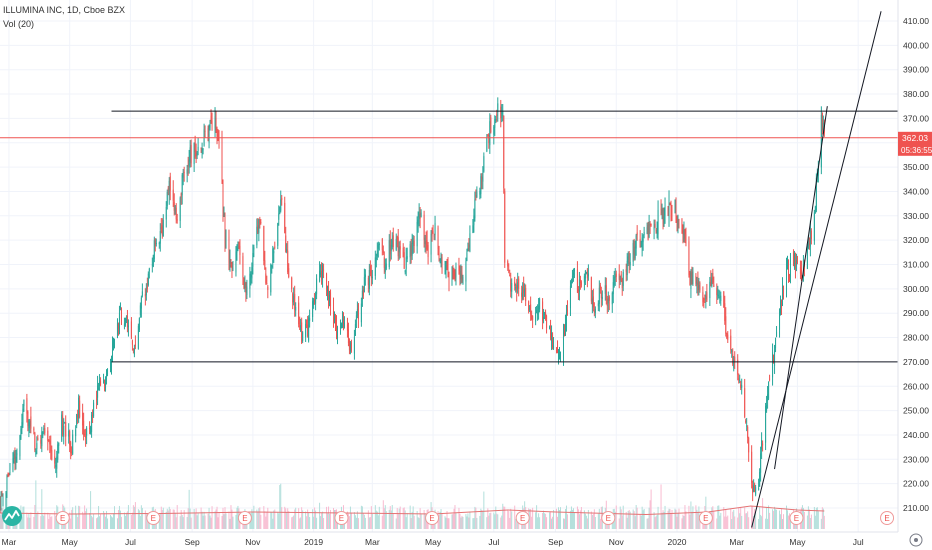 This screenshot has width=932, height=550. I want to click on earnings-event-icon: E, so click(153, 518).